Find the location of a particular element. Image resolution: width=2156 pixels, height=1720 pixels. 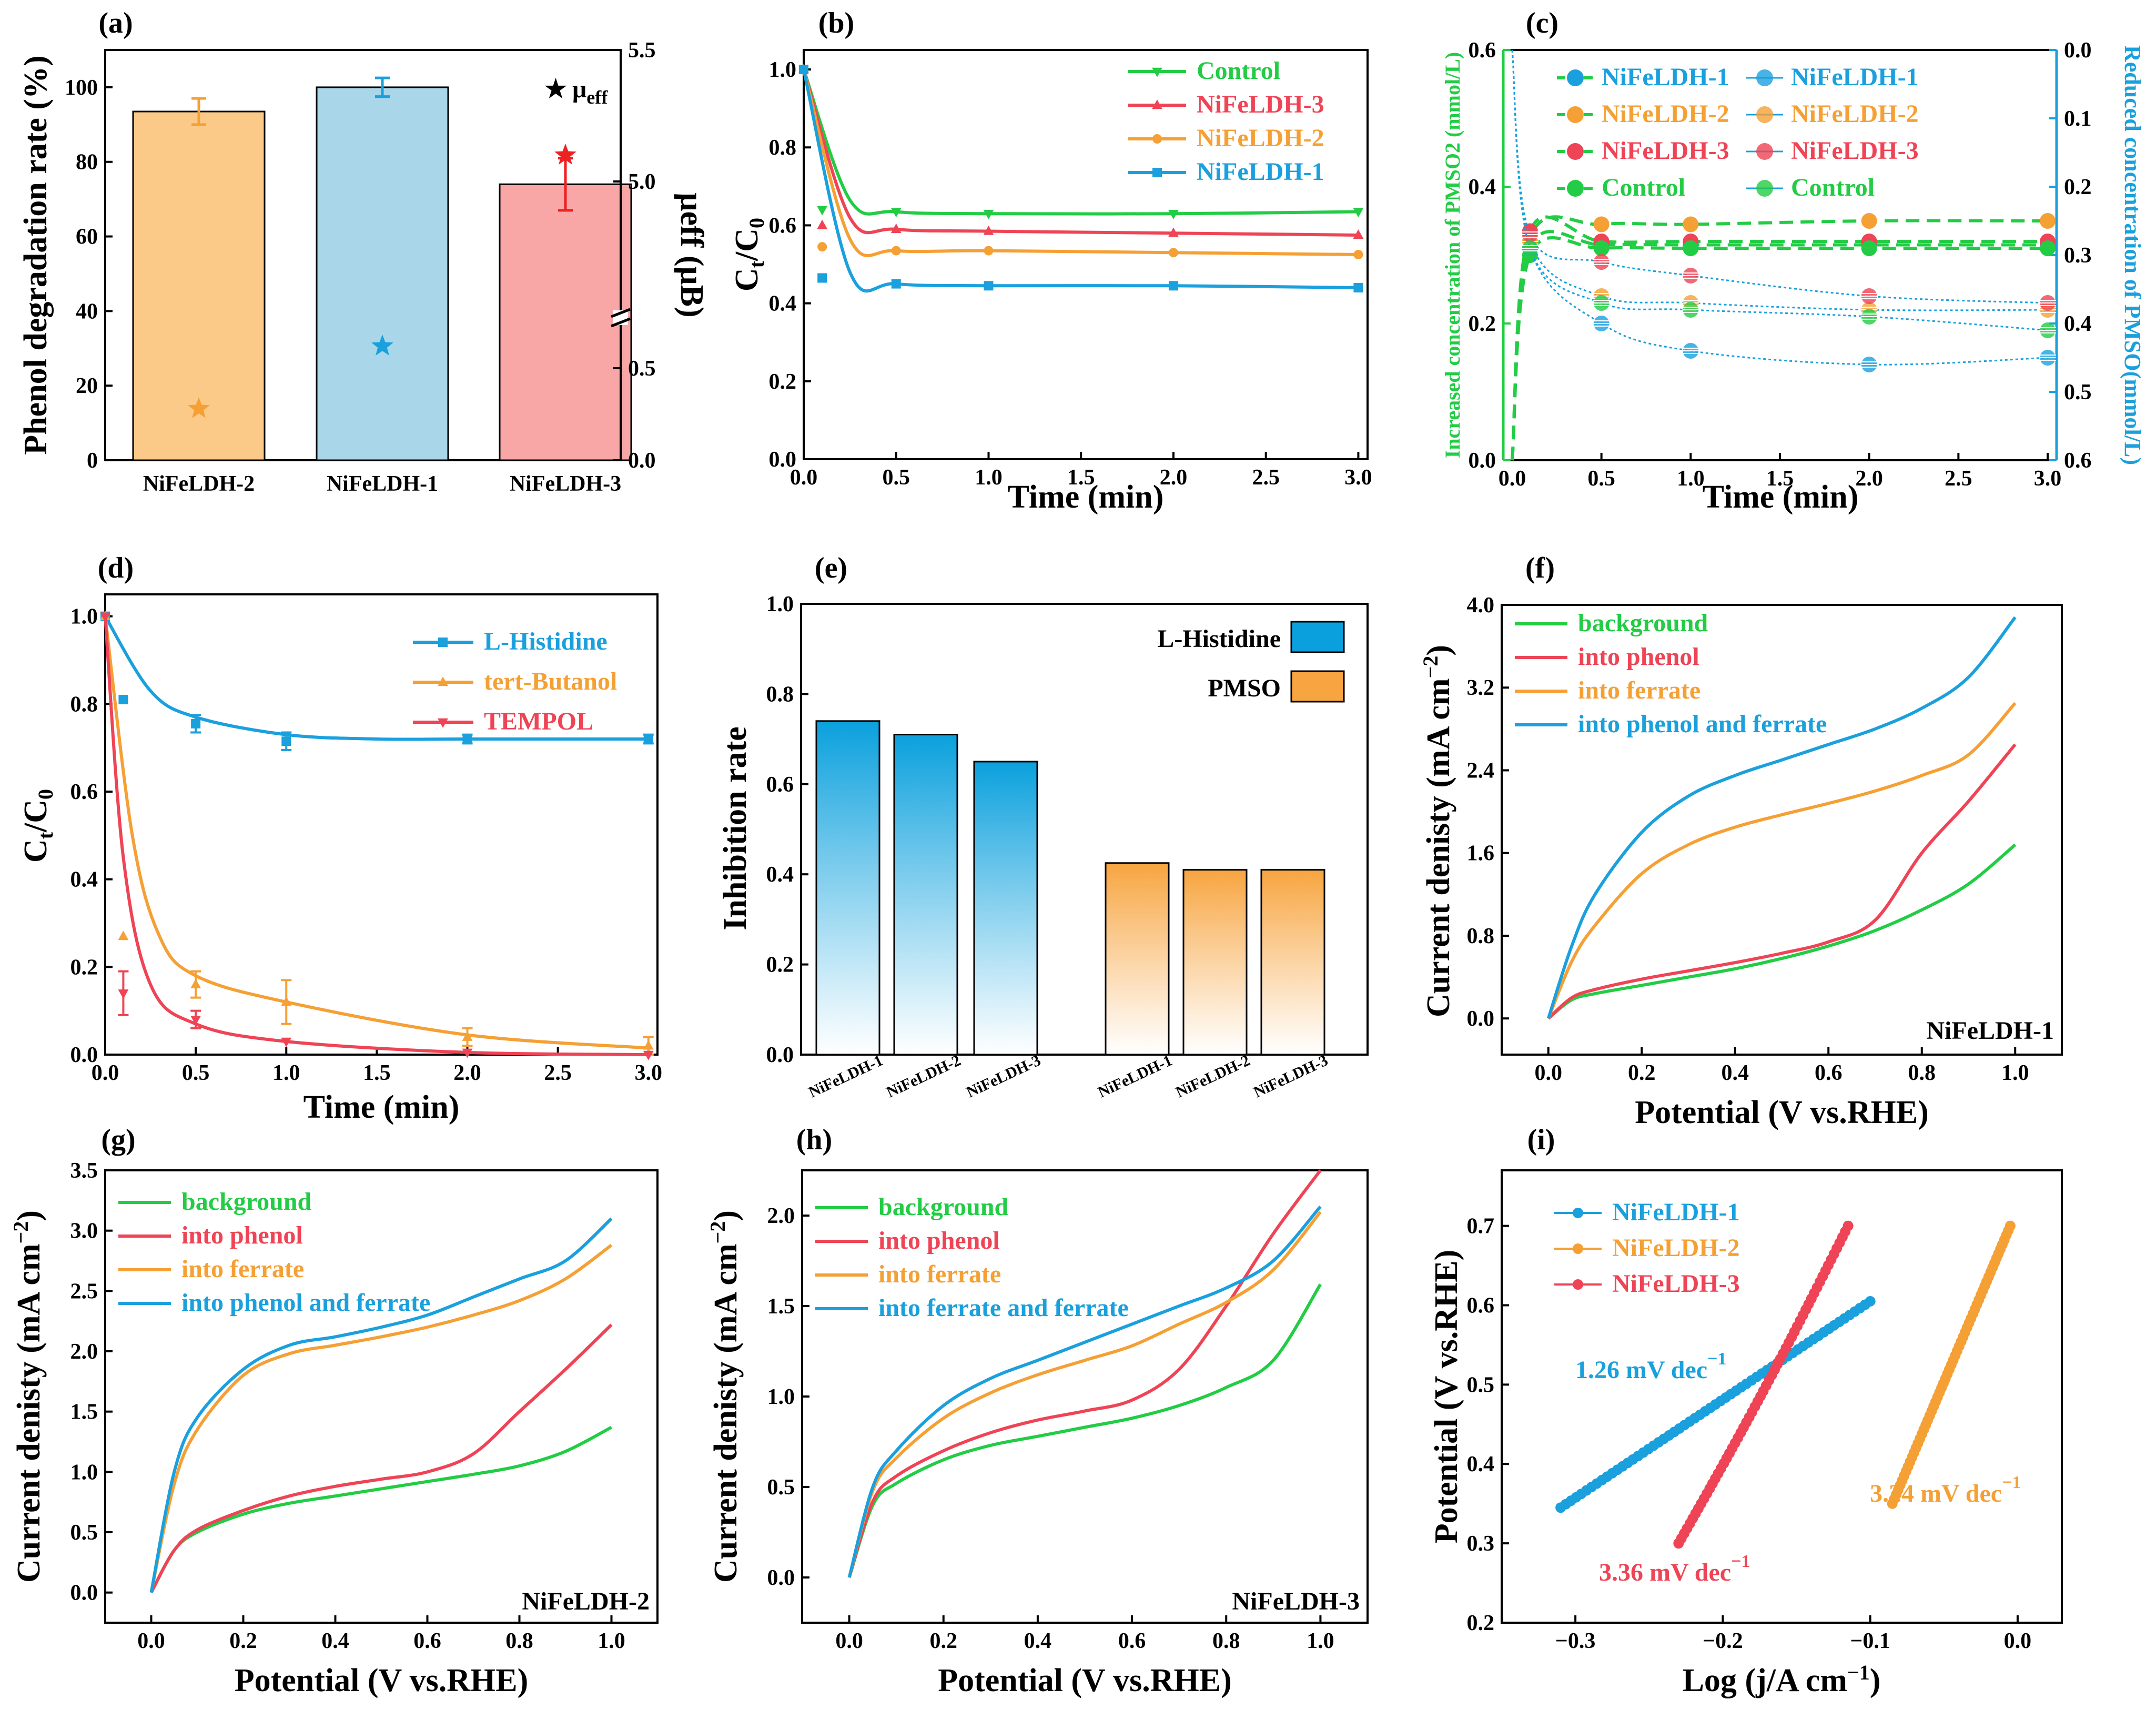

y2-tick-label: 0.3 is located at coordinates (2078, 256).